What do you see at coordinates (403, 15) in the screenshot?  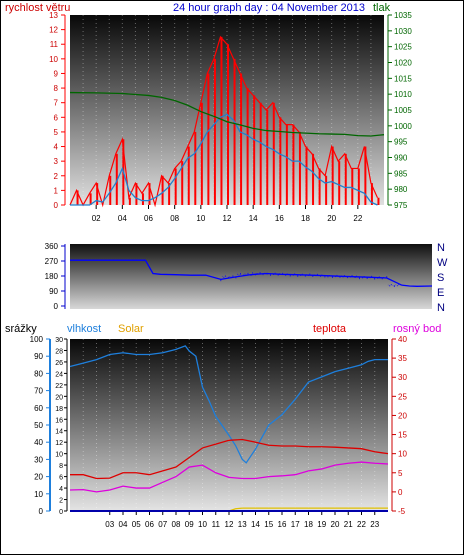 I see `pressure-tick-label: 1035` at bounding box center [403, 15].